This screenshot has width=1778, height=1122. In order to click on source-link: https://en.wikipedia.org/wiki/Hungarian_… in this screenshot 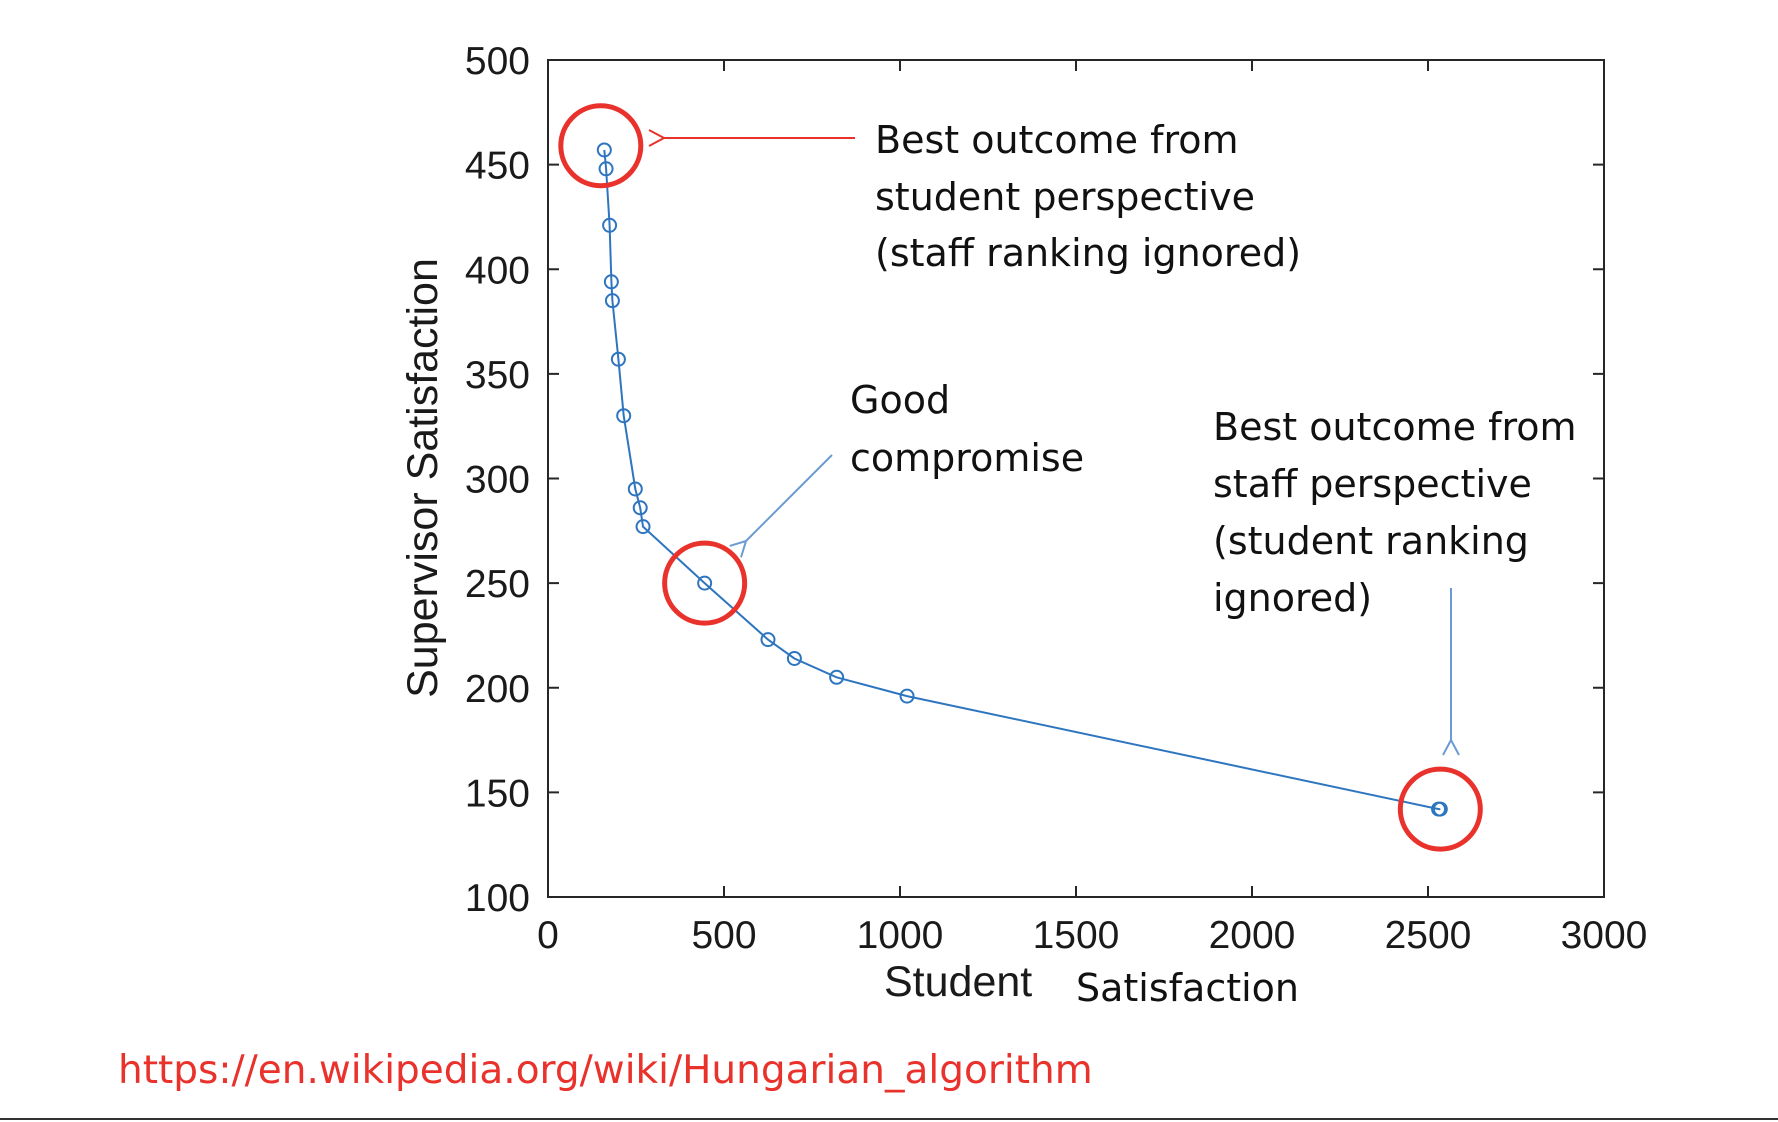, I will do `click(605, 1070)`.